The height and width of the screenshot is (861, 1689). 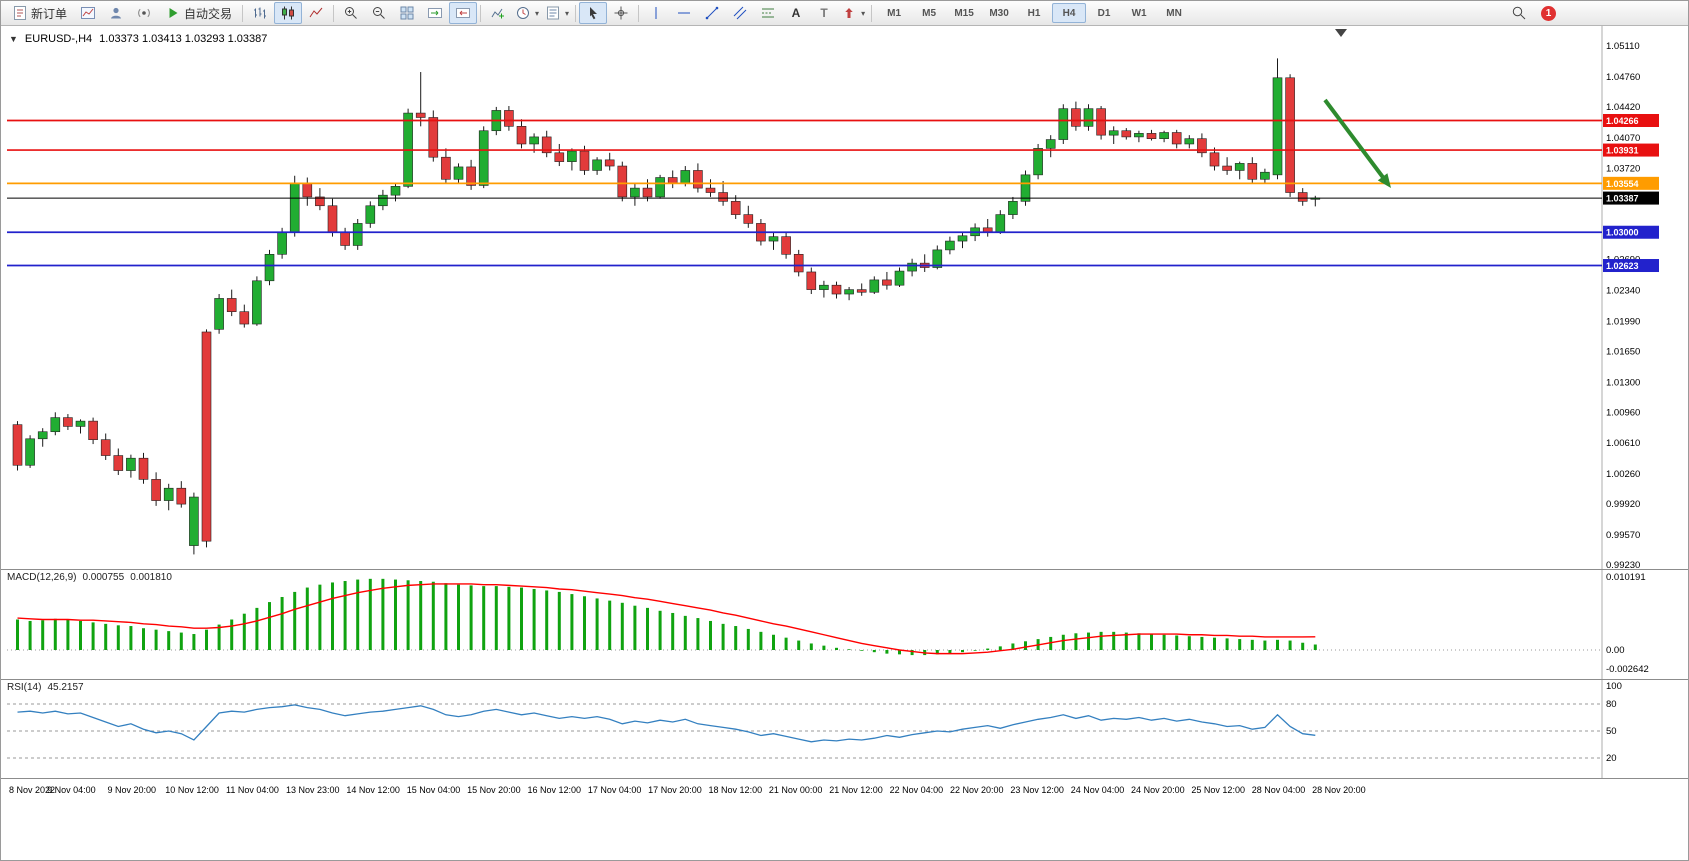 I want to click on periods-clock-icon, so click(x=523, y=13).